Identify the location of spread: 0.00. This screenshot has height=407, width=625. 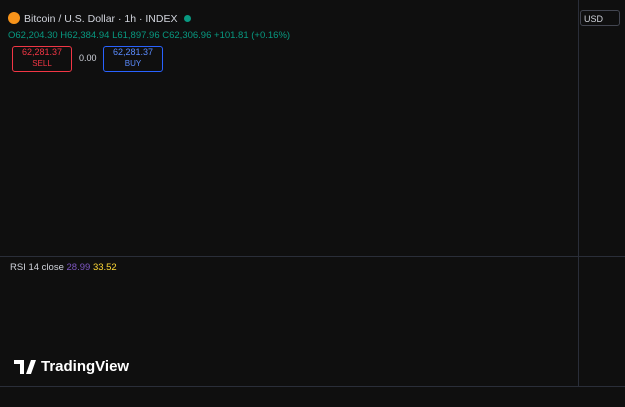
(88, 58).